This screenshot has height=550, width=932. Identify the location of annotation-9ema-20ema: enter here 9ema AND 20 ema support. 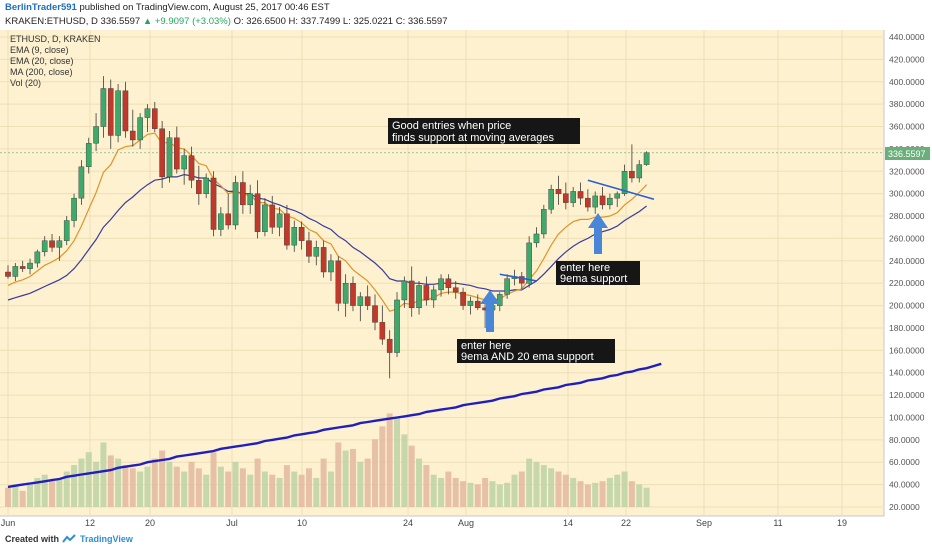
(536, 351).